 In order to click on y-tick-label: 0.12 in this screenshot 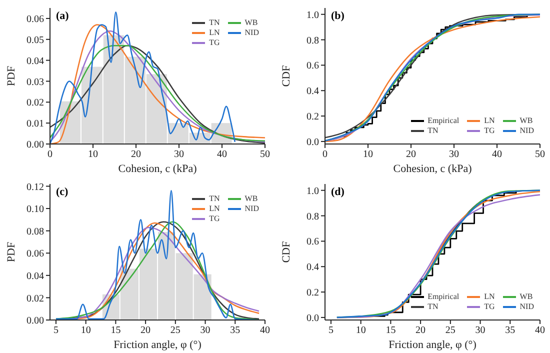, I will do `click(35, 187)`.